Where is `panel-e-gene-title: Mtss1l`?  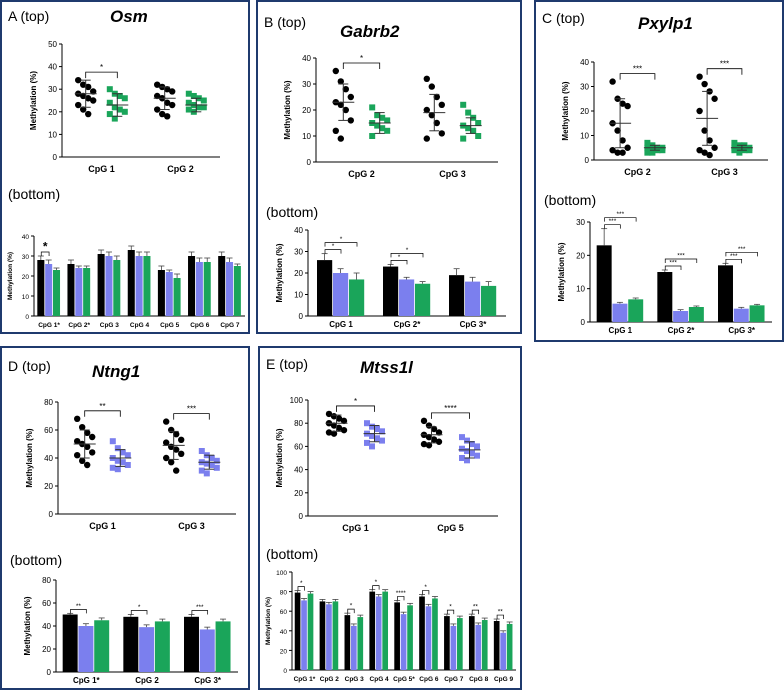 panel-e-gene-title: Mtss1l is located at coordinates (386, 367).